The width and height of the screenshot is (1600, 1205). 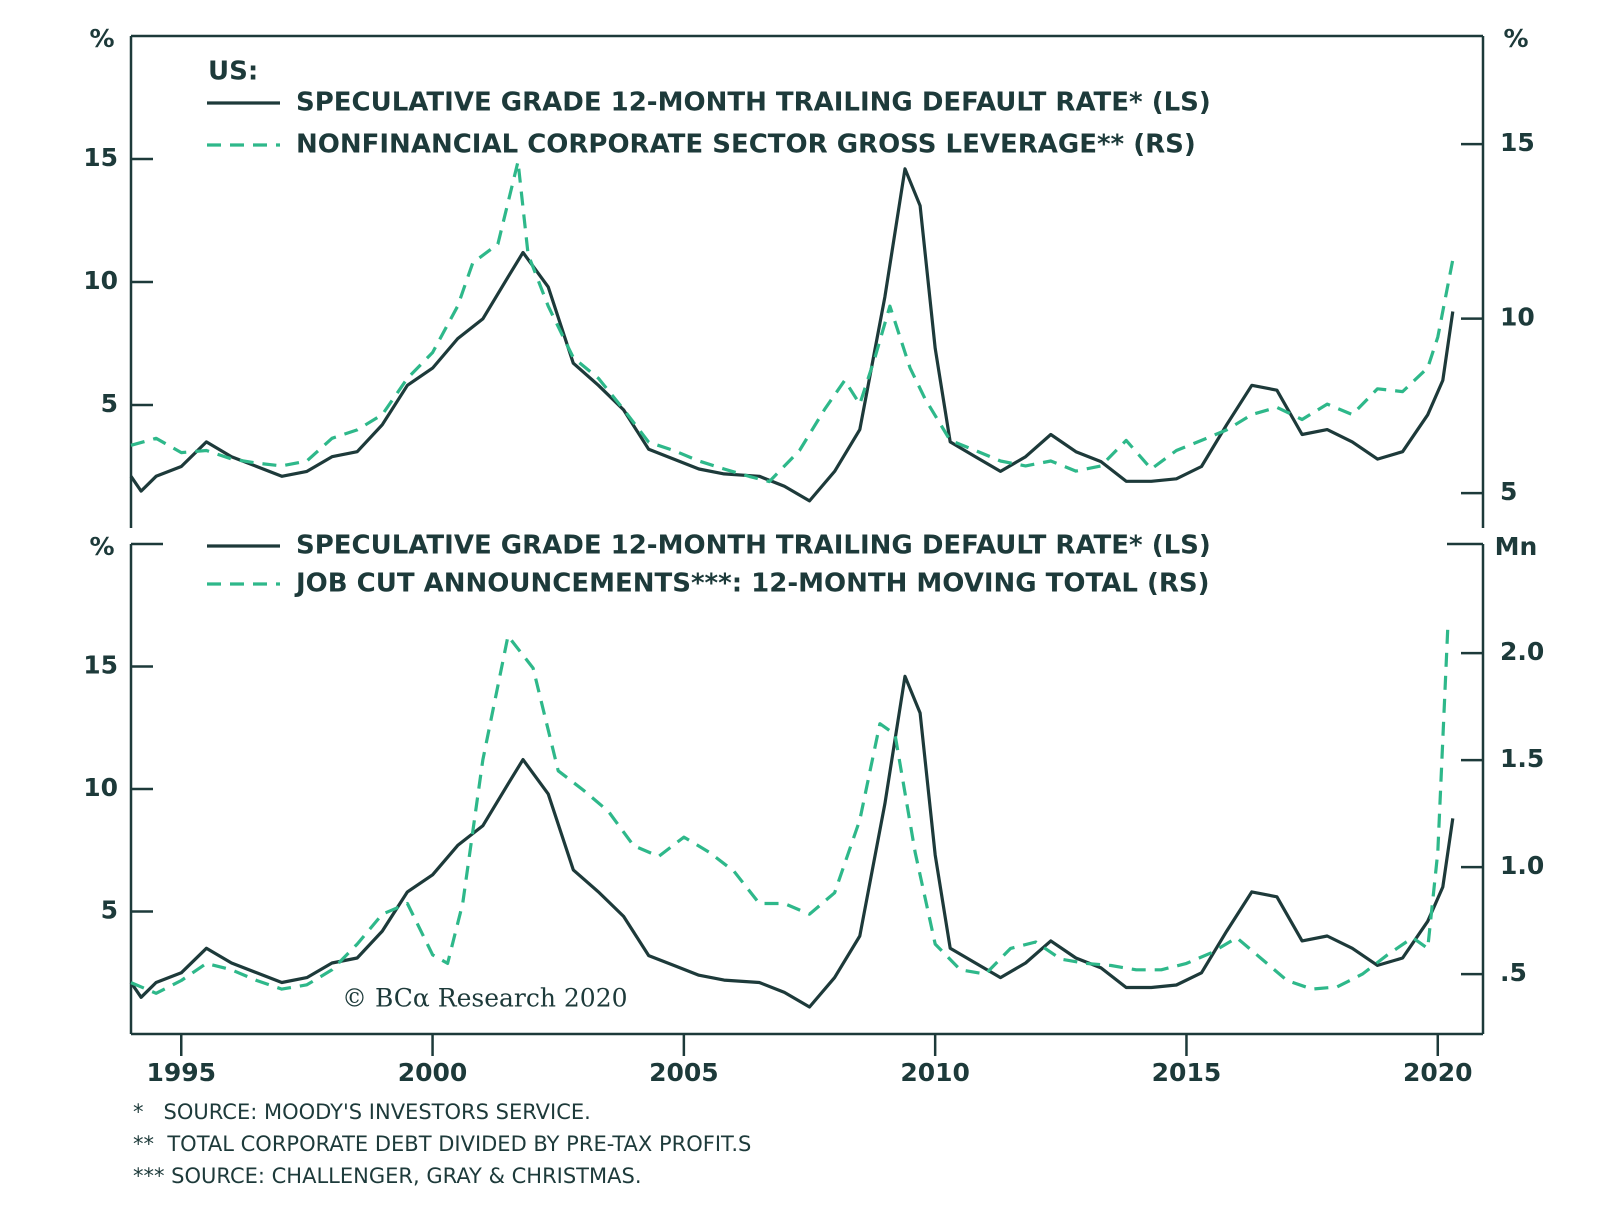 What do you see at coordinates (233, 72) in the screenshot?
I see `legend-title: US:` at bounding box center [233, 72].